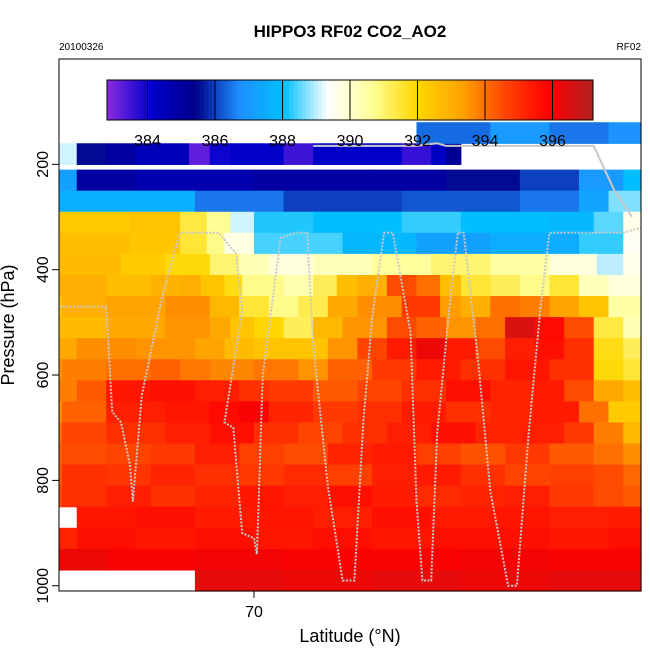 This screenshot has width=650, height=650. I want to click on colorbar-tick-label: 384, so click(147, 141).